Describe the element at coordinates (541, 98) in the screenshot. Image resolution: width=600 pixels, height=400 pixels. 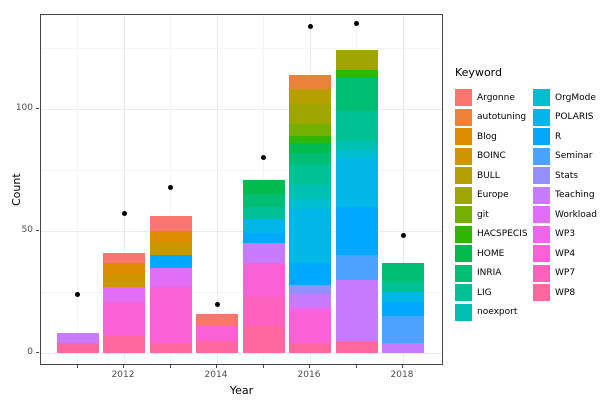
I see `legend-swatch-OrgMode` at that location.